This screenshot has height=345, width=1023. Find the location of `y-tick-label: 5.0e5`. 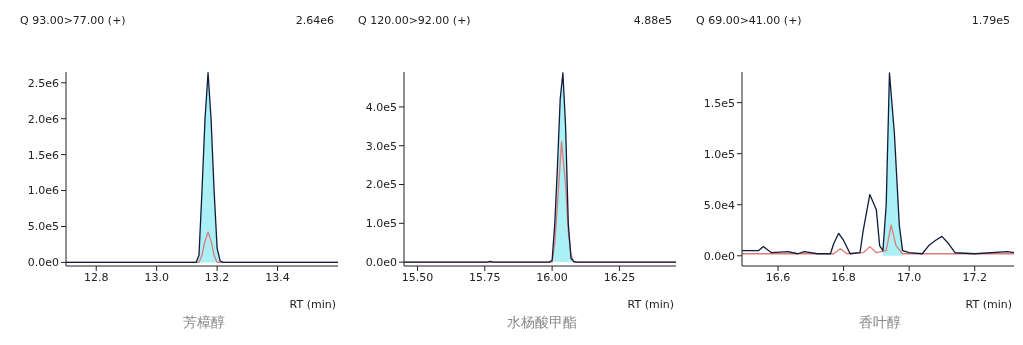

y-tick-label: 5.0e5 is located at coordinates (43, 227).